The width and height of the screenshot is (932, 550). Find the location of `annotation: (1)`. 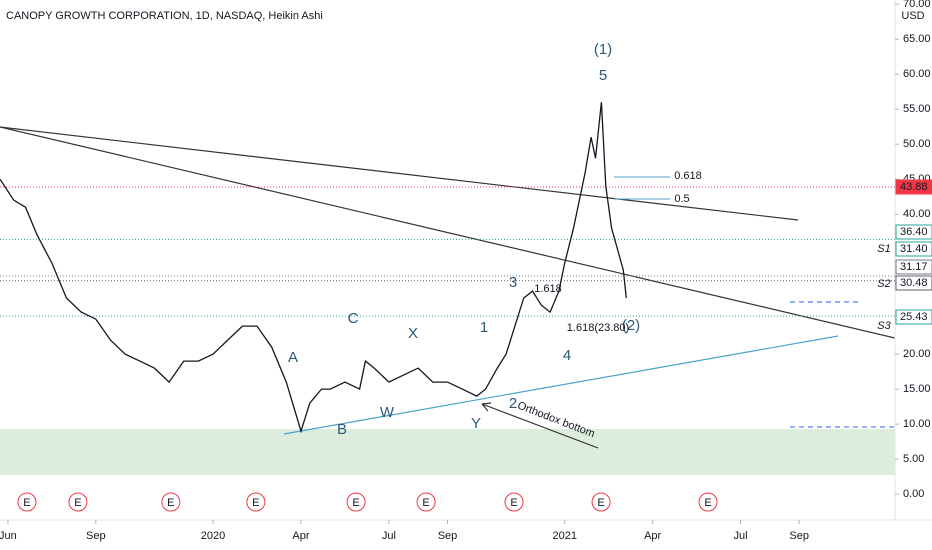

annotation: (1) is located at coordinates (603, 49).